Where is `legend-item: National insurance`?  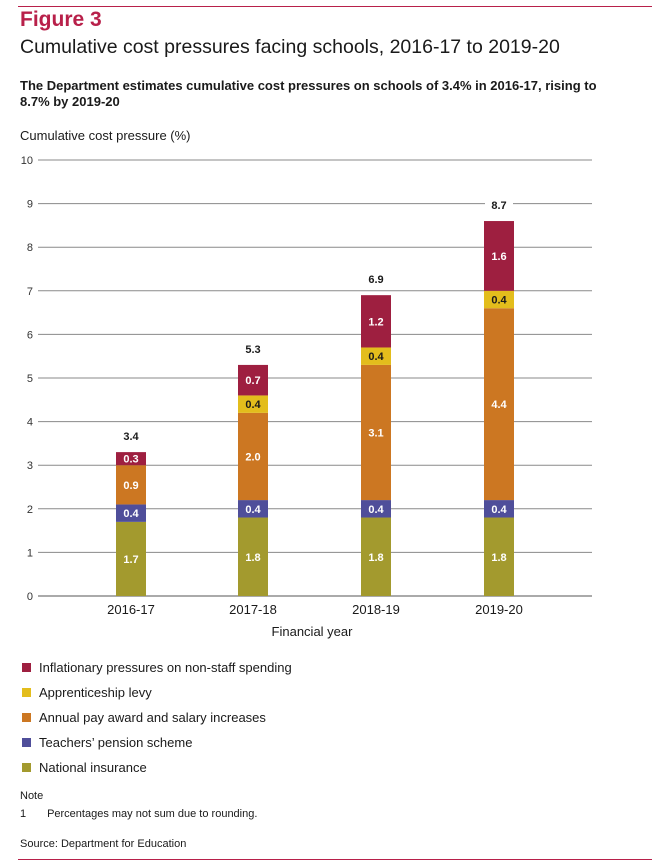 legend-item: National insurance is located at coordinates (157, 767).